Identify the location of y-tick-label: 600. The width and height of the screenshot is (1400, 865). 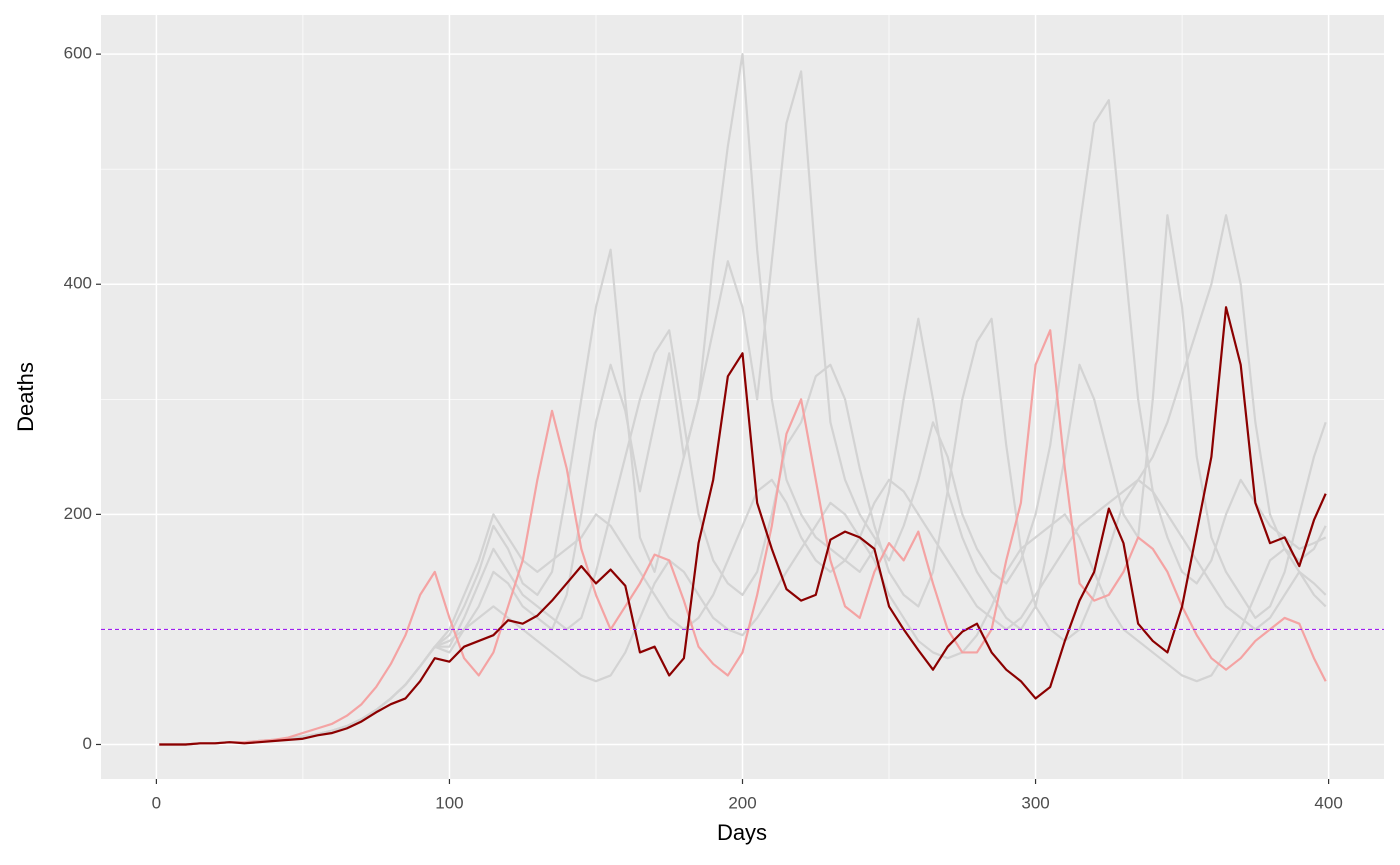
(78, 53).